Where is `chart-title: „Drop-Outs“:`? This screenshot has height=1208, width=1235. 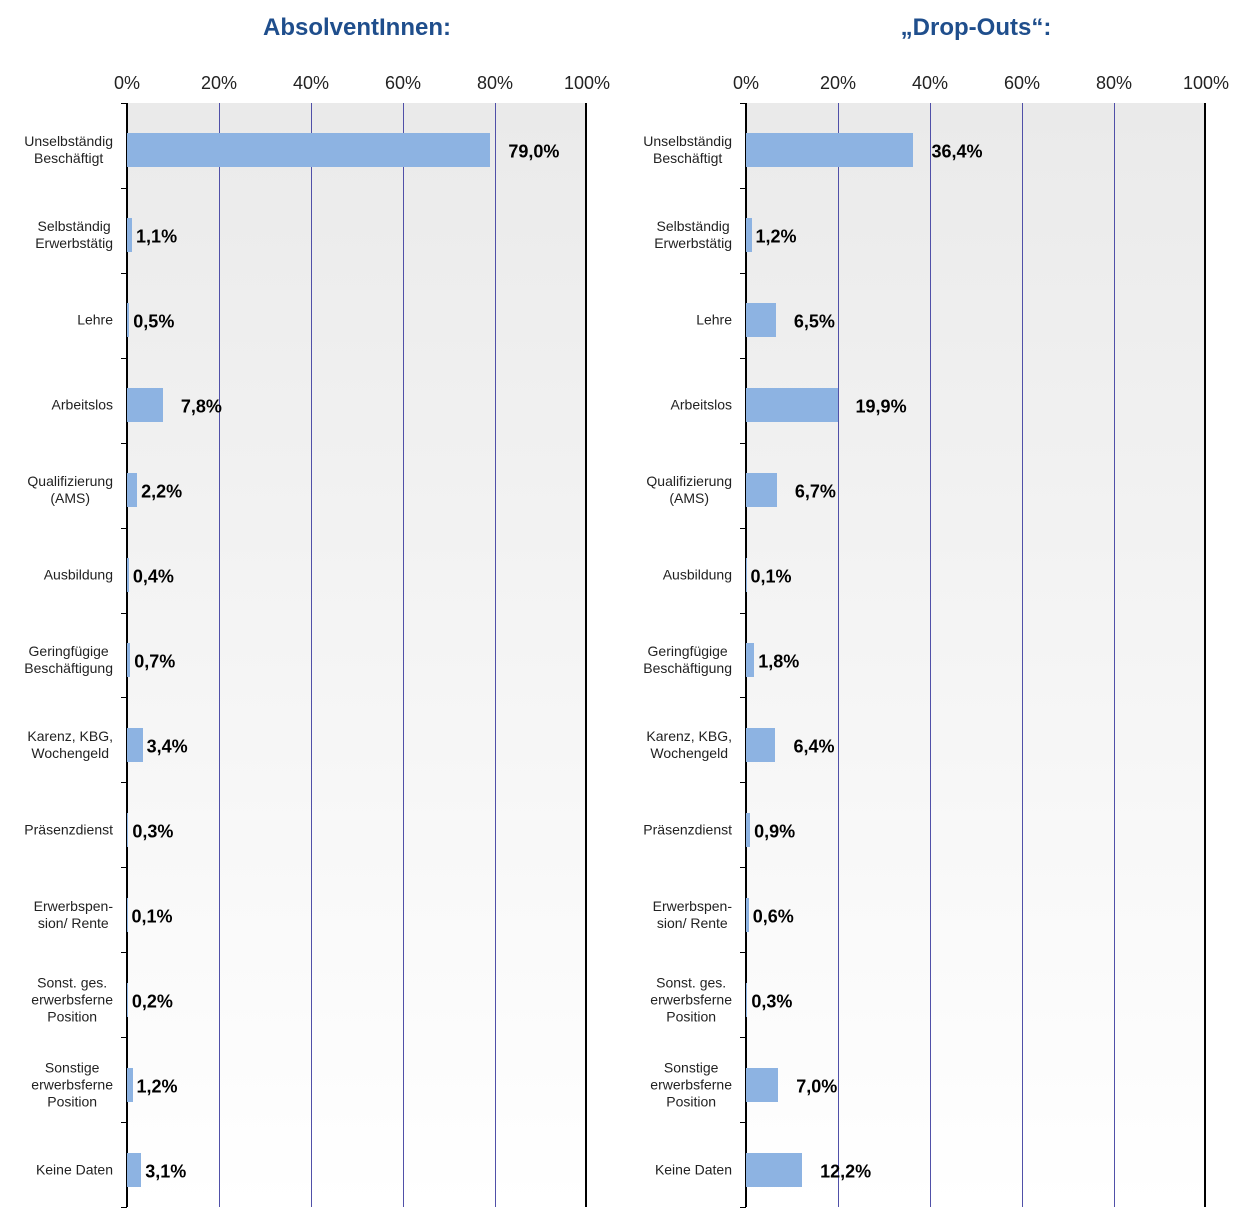 chart-title: „Drop-Outs“: is located at coordinates (976, 28).